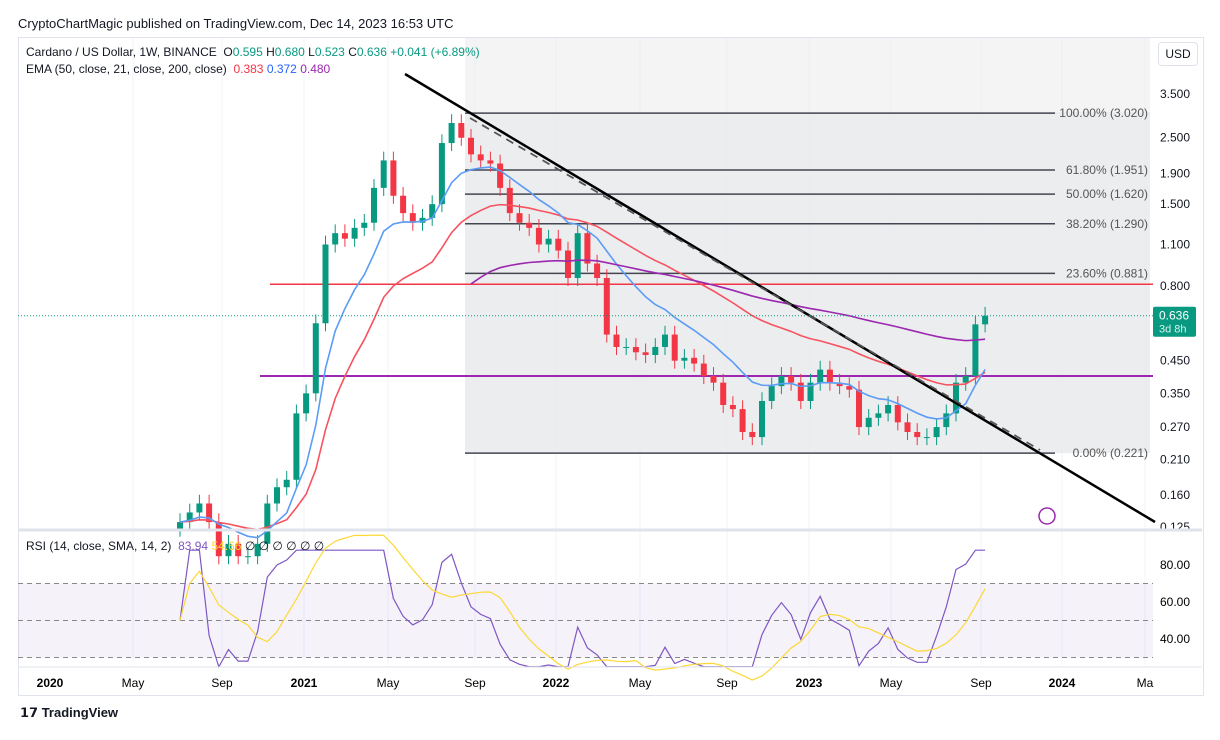  What do you see at coordinates (728, 300) in the screenshot?
I see `ema200-line` at bounding box center [728, 300].